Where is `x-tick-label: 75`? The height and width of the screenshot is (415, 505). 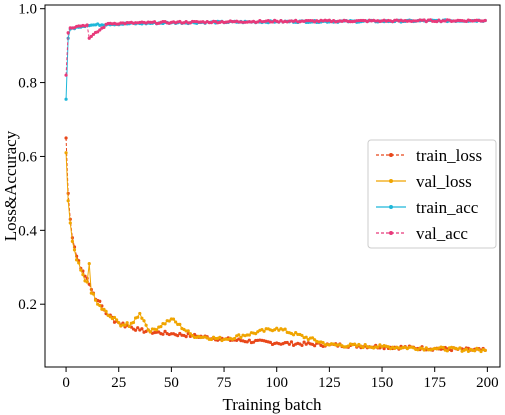 x-tick-label: 75 is located at coordinates (224, 383).